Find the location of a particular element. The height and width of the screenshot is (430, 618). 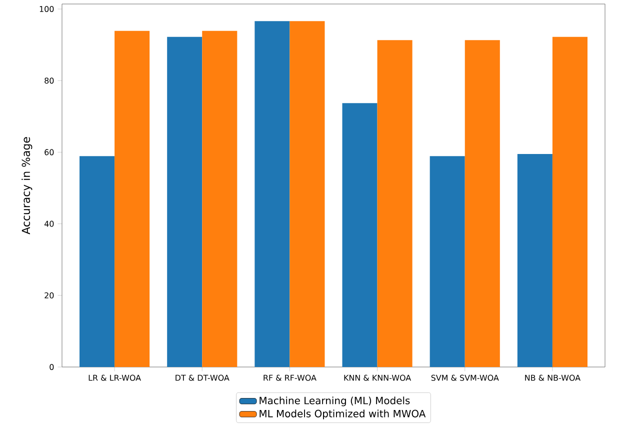

y-axis-title: Accuracy in %age is located at coordinates (27, 185).